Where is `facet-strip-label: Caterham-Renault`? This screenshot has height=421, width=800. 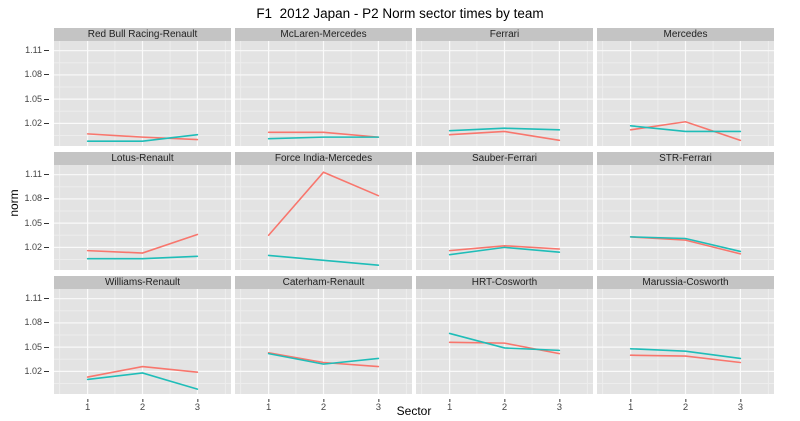 facet-strip-label: Caterham-Renault is located at coordinates (323, 282).